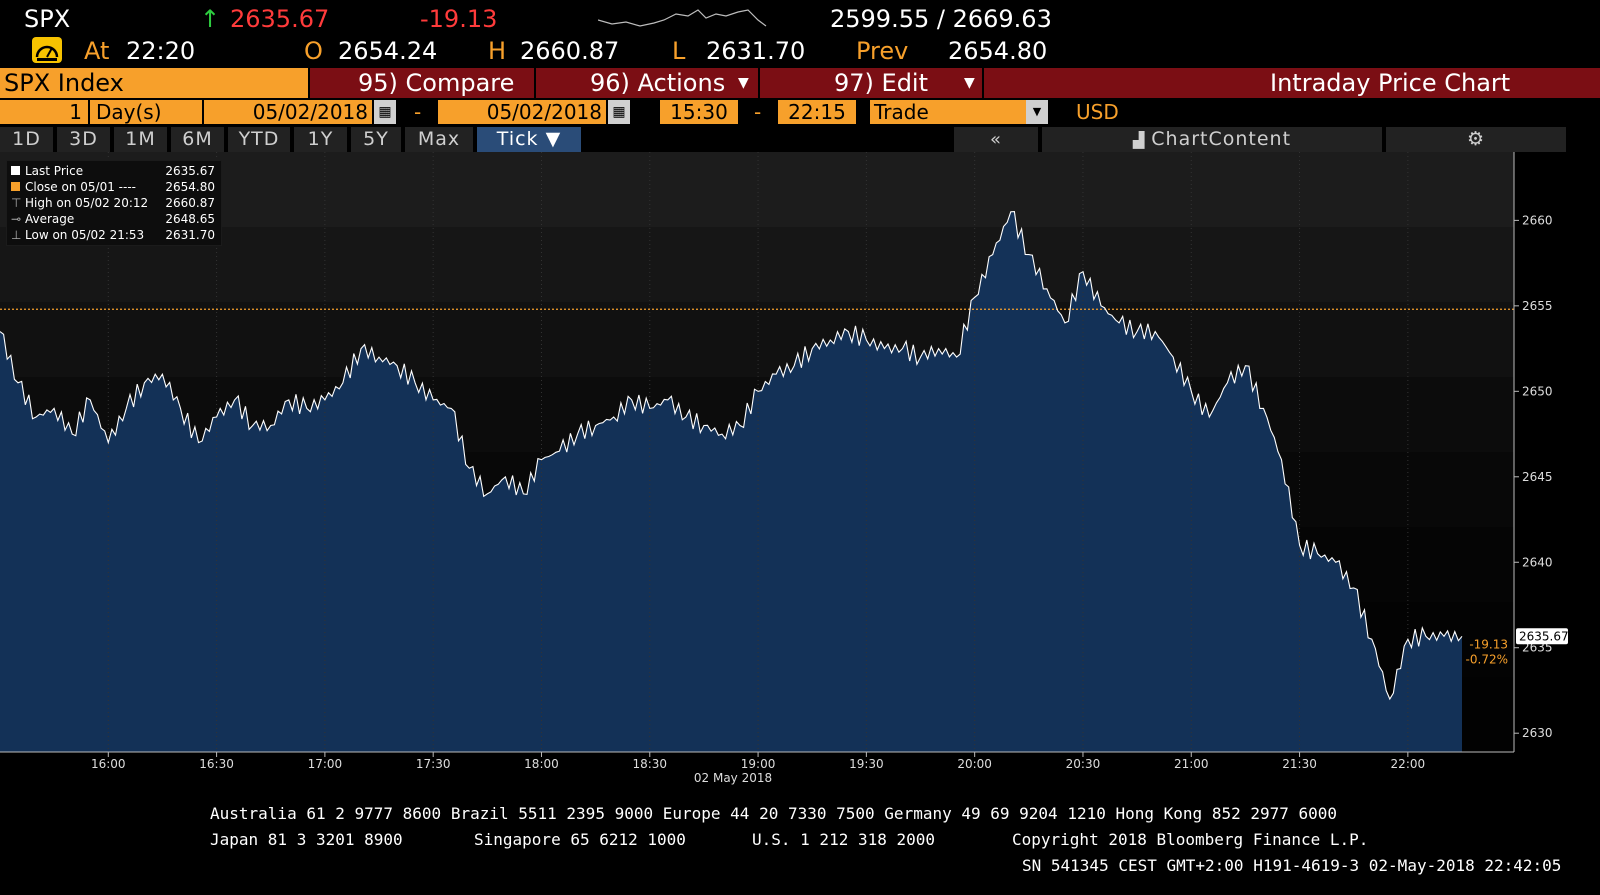  Describe the element at coordinates (190, 171) in the screenshot. I see `legend-last-price-value: 2635.67` at that location.